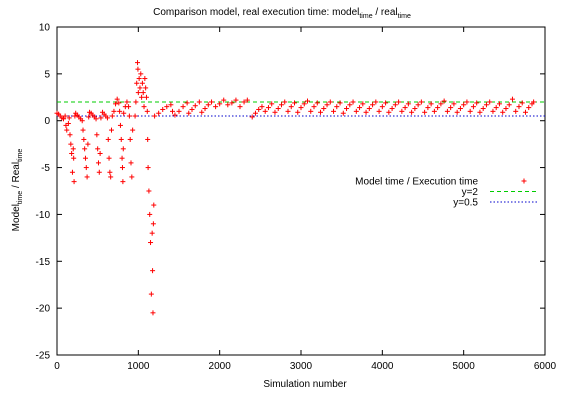  Describe the element at coordinates (45, 28) in the screenshot. I see `y-tick-label: 10` at that location.